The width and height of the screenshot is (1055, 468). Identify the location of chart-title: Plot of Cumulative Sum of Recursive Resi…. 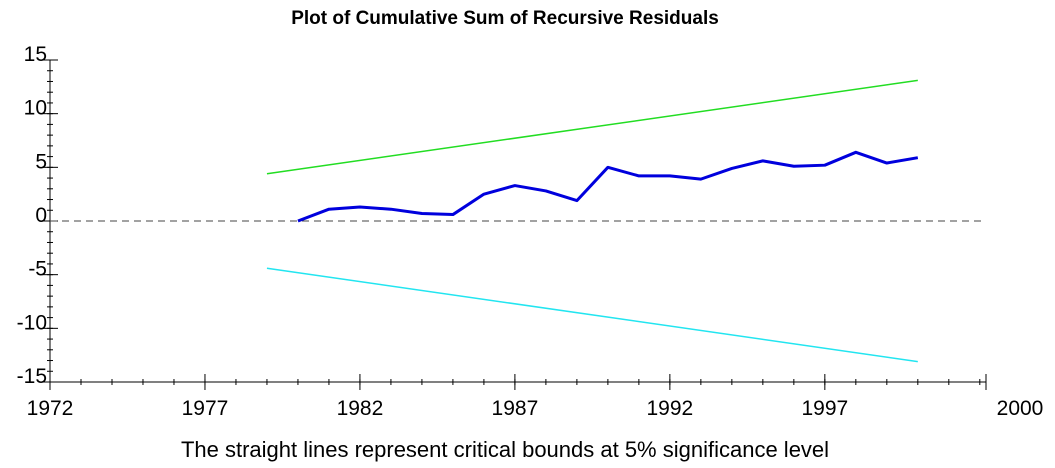
(505, 18).